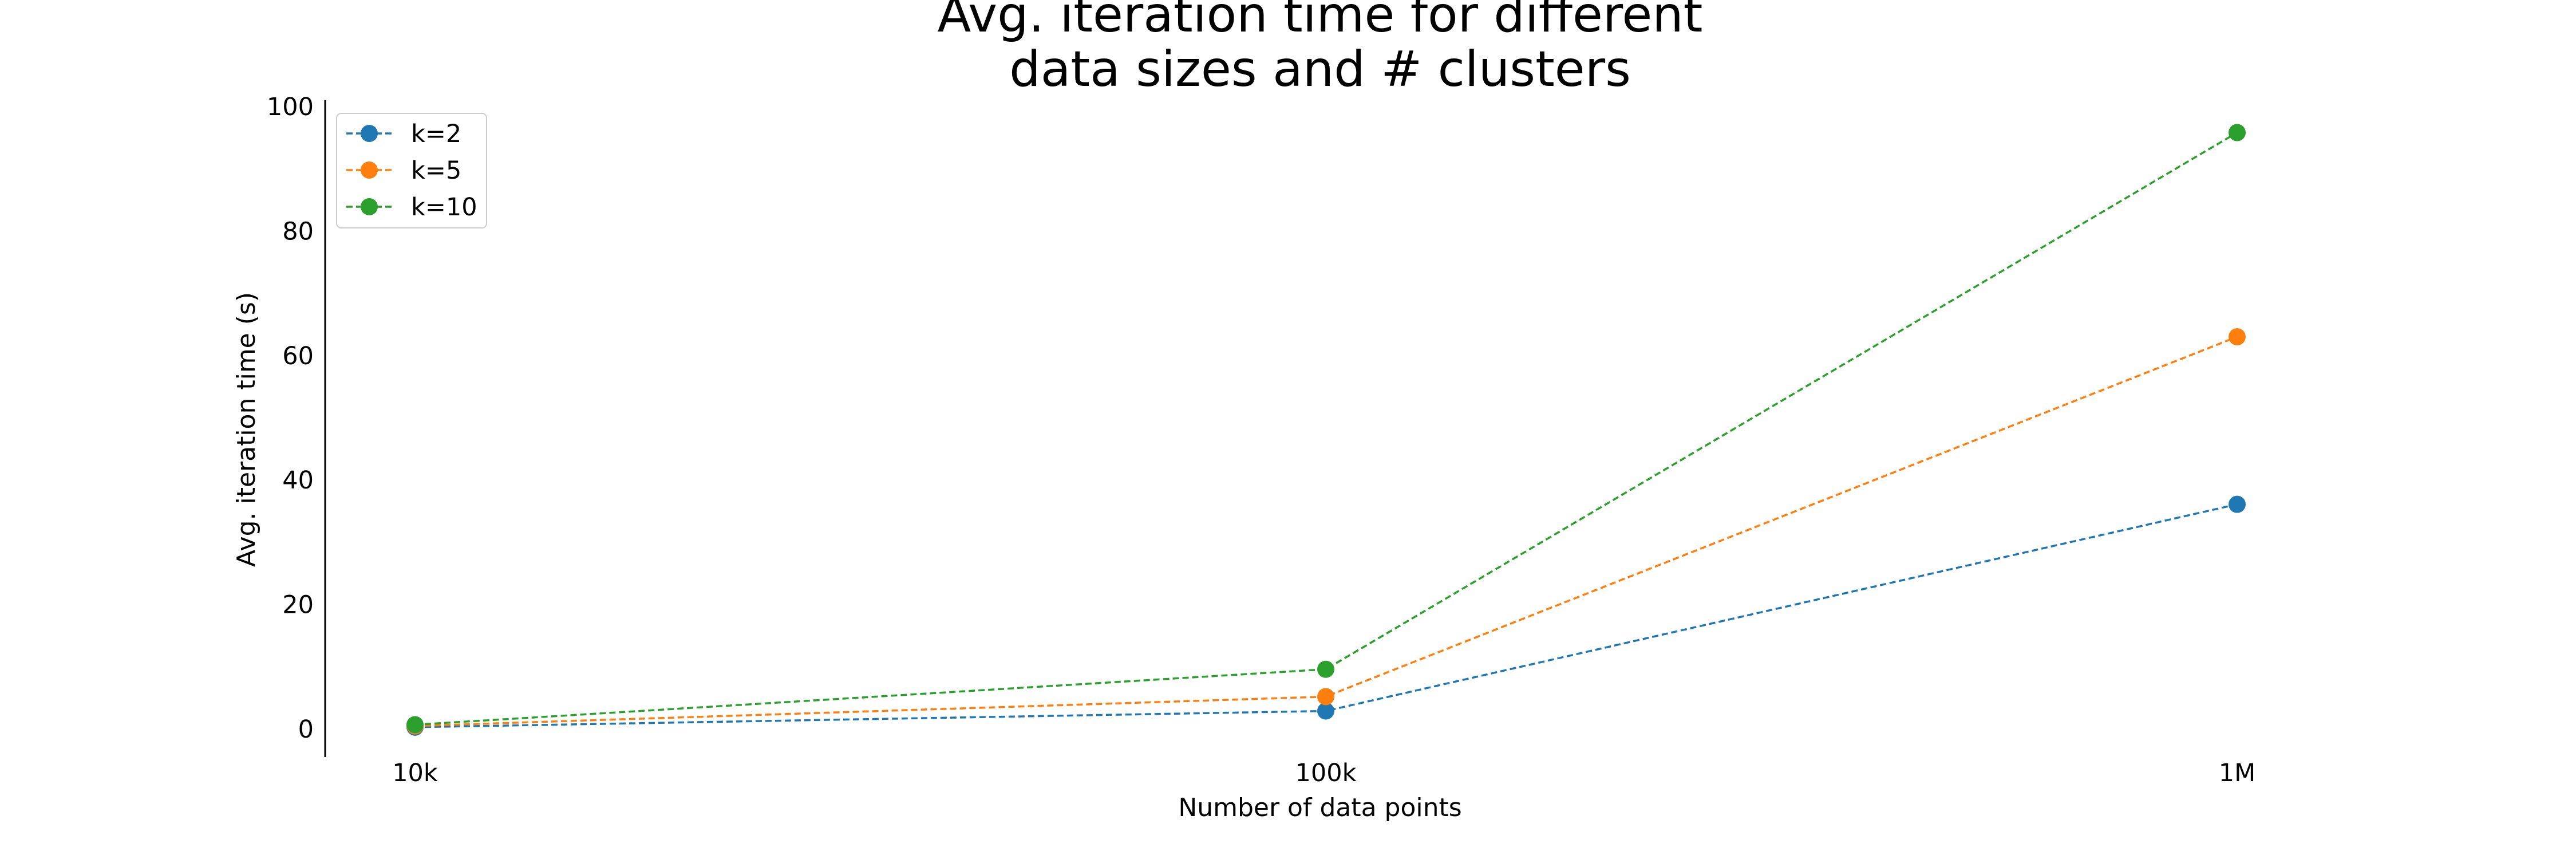 This screenshot has height=859, width=2576. Describe the element at coordinates (1326, 773) in the screenshot. I see `x-tick-label: 100k` at that location.